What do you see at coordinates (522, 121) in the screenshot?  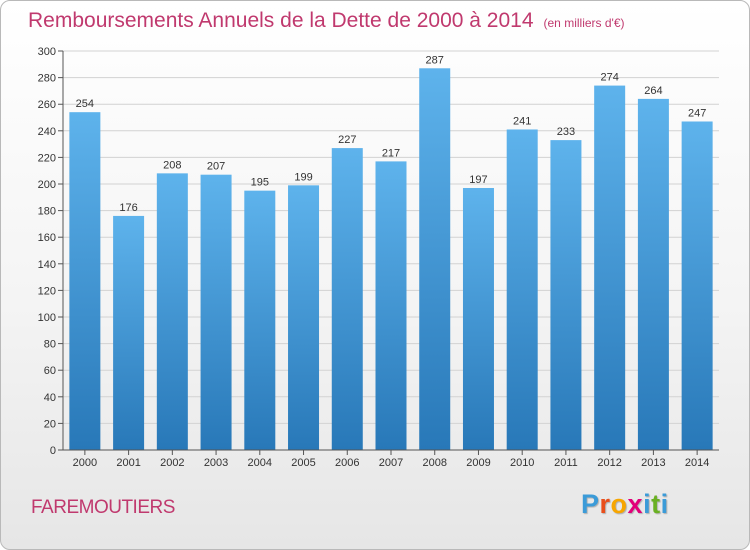 I see `bar-value-label: 241` at bounding box center [522, 121].